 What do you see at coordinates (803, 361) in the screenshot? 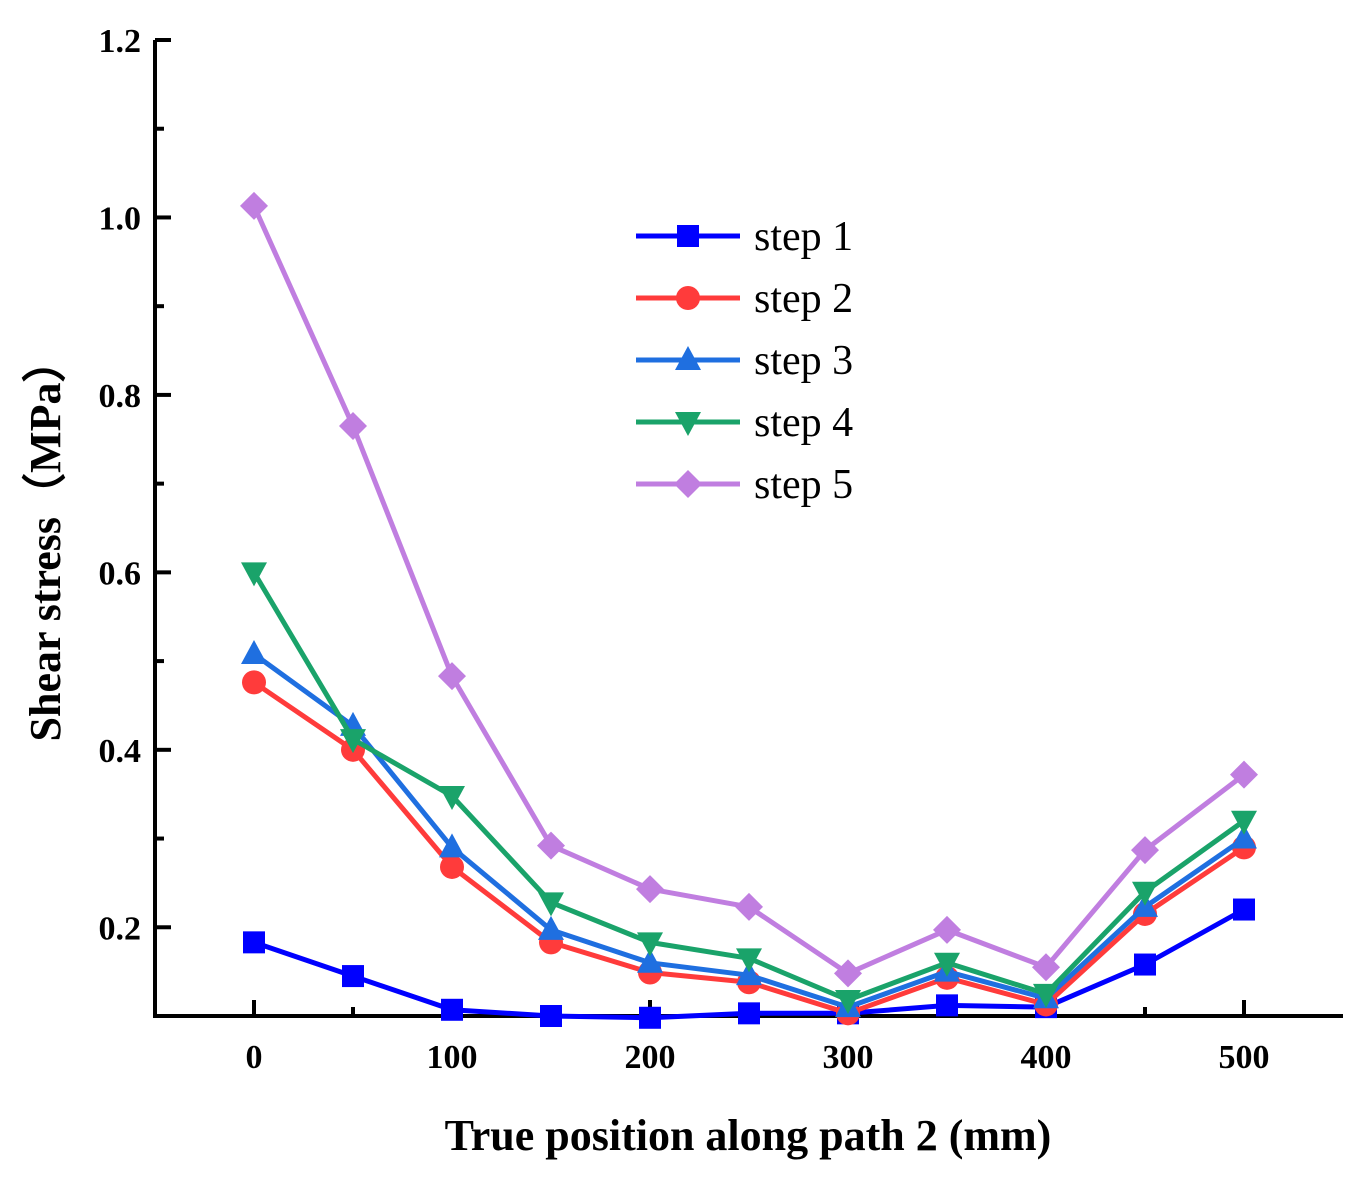
I see `legend-label: step 3` at bounding box center [803, 361].